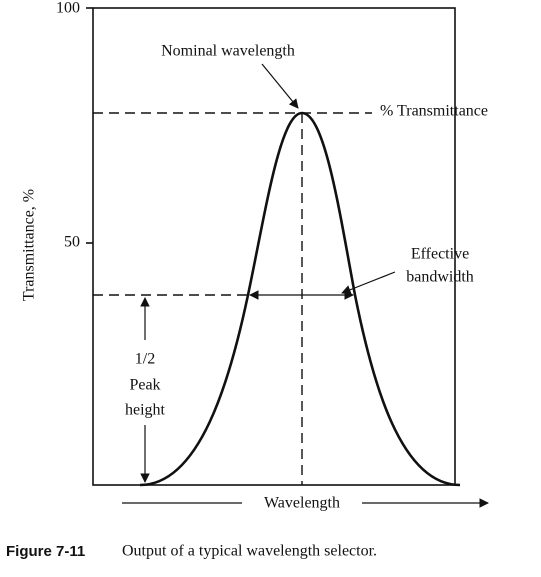  Describe the element at coordinates (144, 385) in the screenshot. I see `annotation: Peak` at that location.